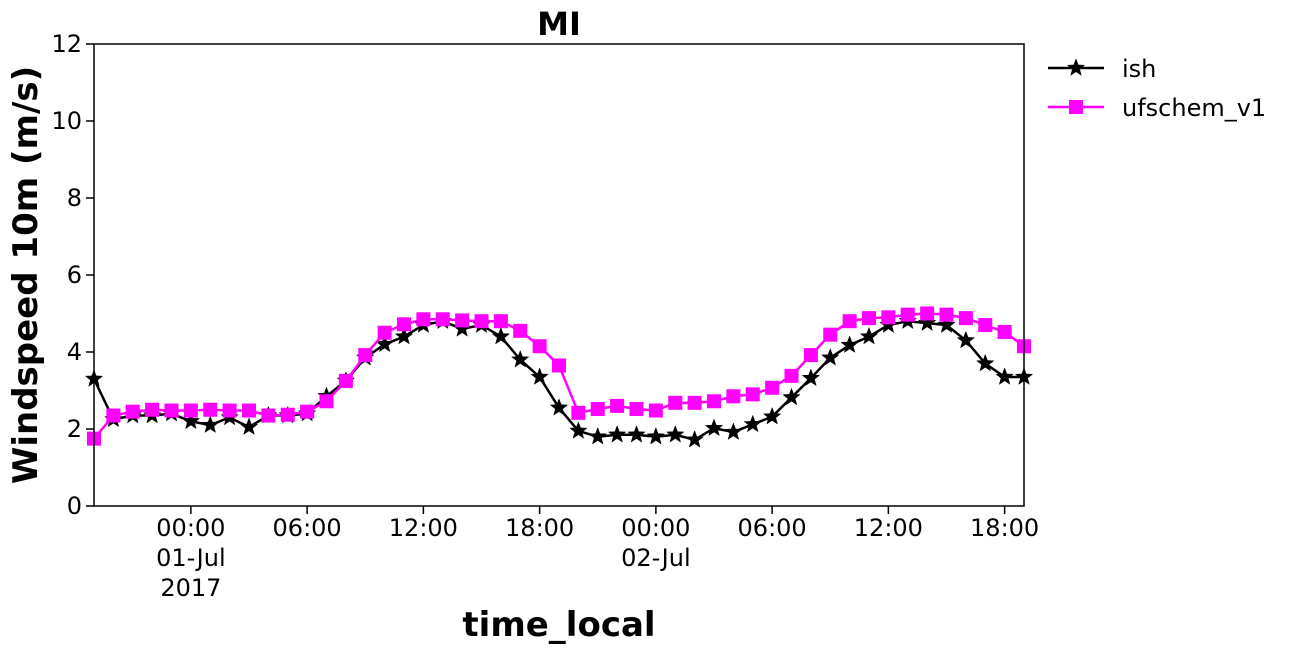 The width and height of the screenshot is (1303, 653). Describe the element at coordinates (888, 528) in the screenshot. I see `x-tick-label: 12:00` at that location.